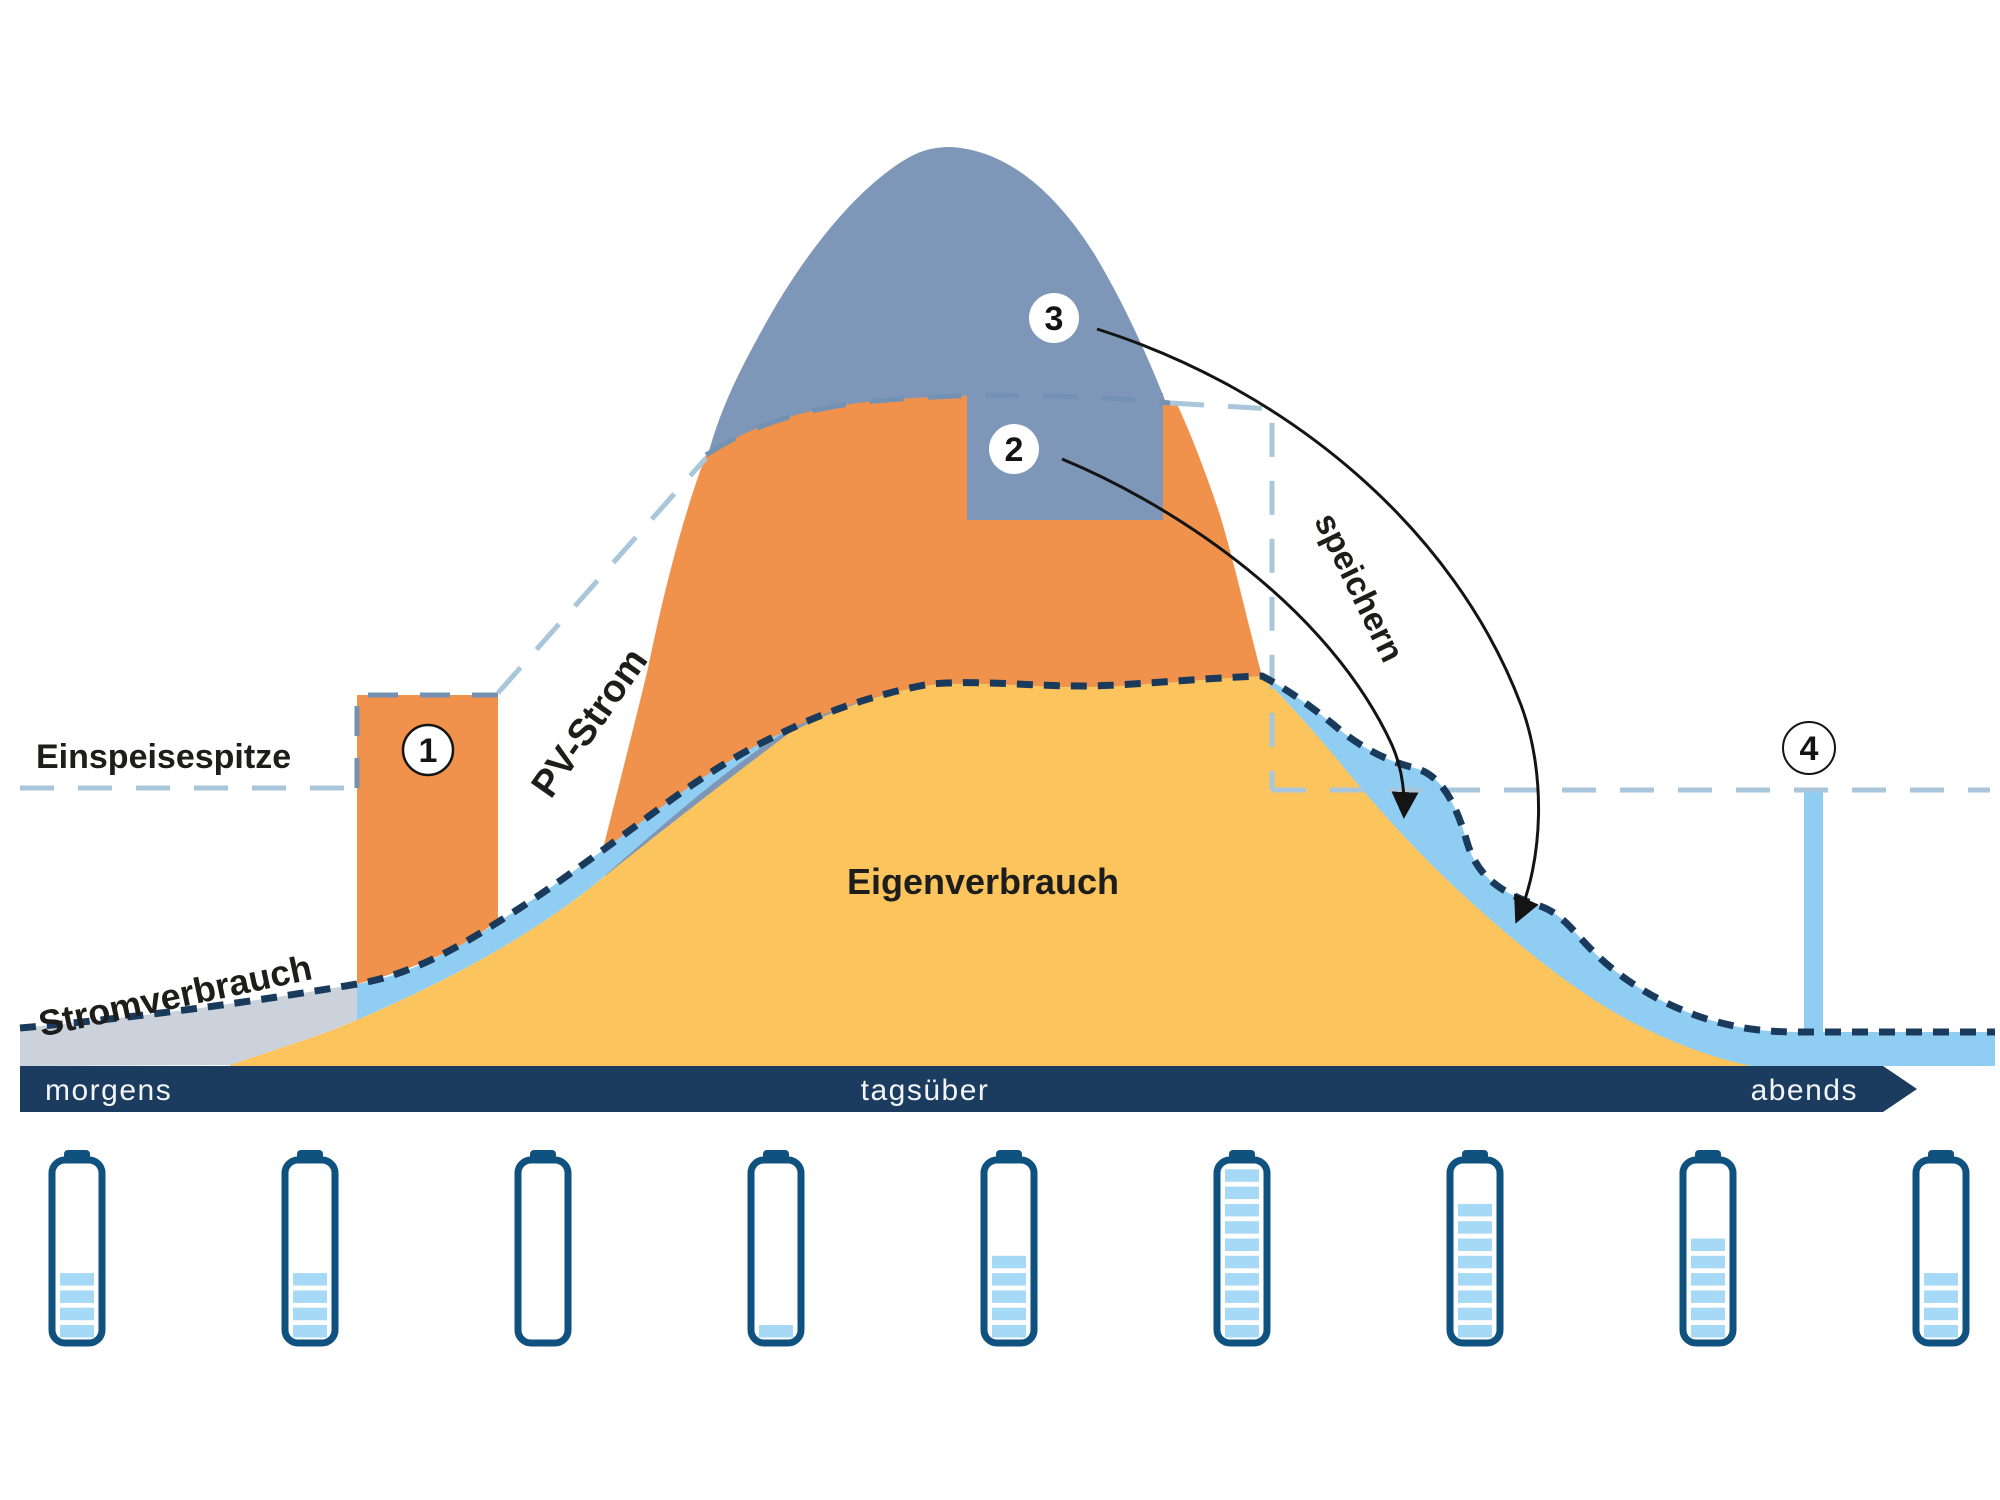 This screenshot has height=1500, width=2000. Describe the element at coordinates (1804, 1090) in the screenshot. I see `timeline-evening-label: abends` at that location.